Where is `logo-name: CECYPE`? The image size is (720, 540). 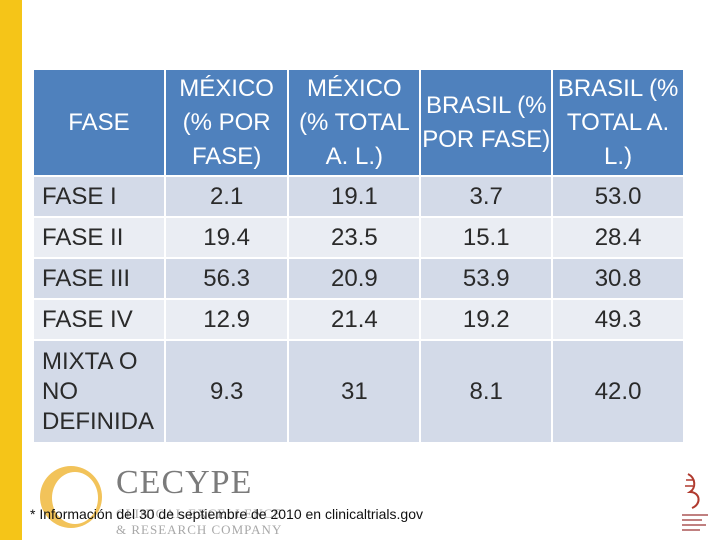 logo-name: CECYPE is located at coordinates (184, 482).